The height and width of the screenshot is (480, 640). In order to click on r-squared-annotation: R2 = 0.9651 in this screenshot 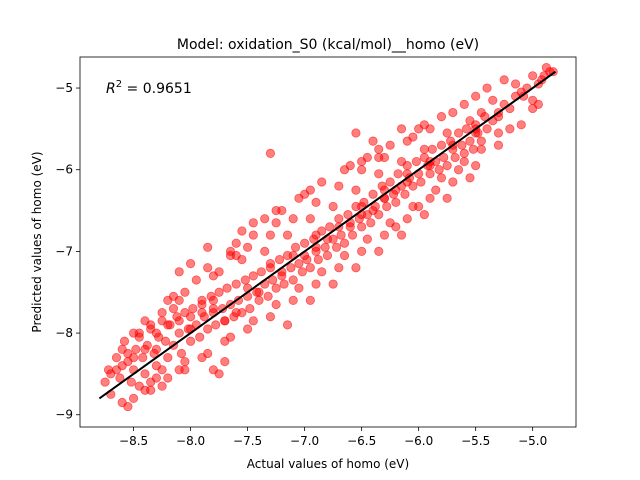, I will do `click(149, 88)`.